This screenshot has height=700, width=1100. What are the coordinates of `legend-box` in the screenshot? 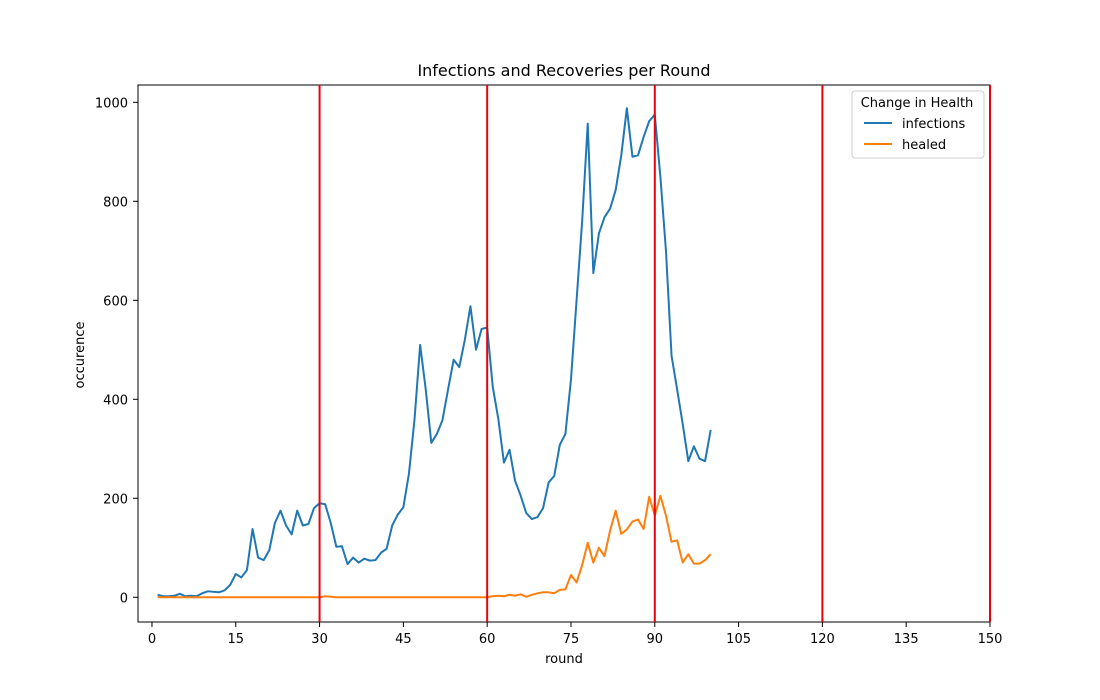 It's located at (918, 124).